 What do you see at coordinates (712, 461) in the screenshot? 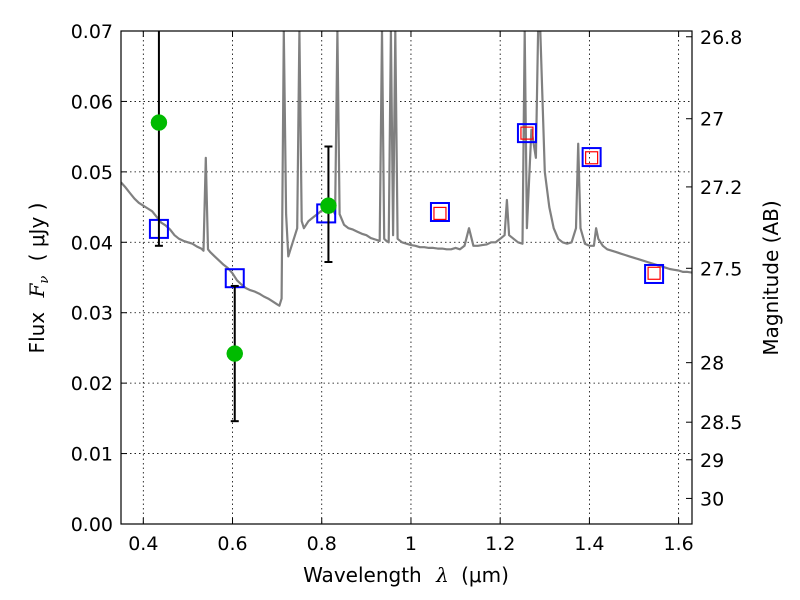
I see `y2-tick-label: 29` at bounding box center [712, 461].